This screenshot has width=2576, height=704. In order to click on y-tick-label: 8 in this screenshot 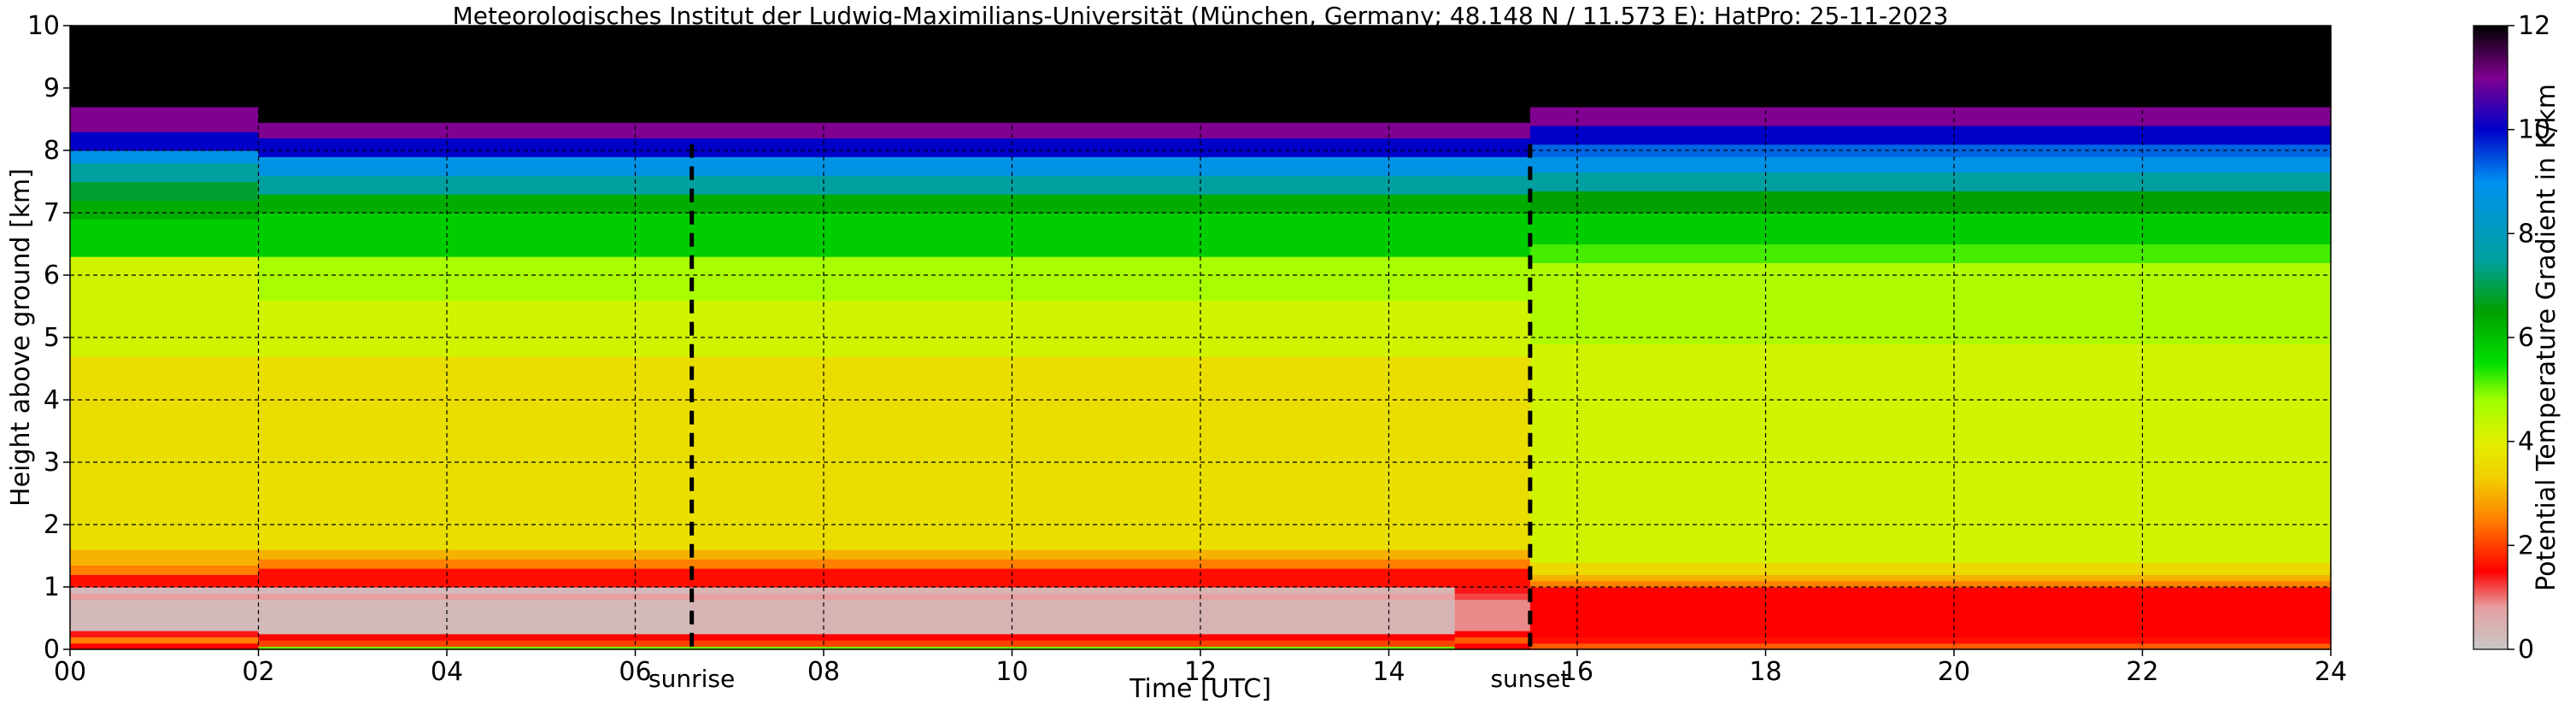, I will do `click(52, 151)`.